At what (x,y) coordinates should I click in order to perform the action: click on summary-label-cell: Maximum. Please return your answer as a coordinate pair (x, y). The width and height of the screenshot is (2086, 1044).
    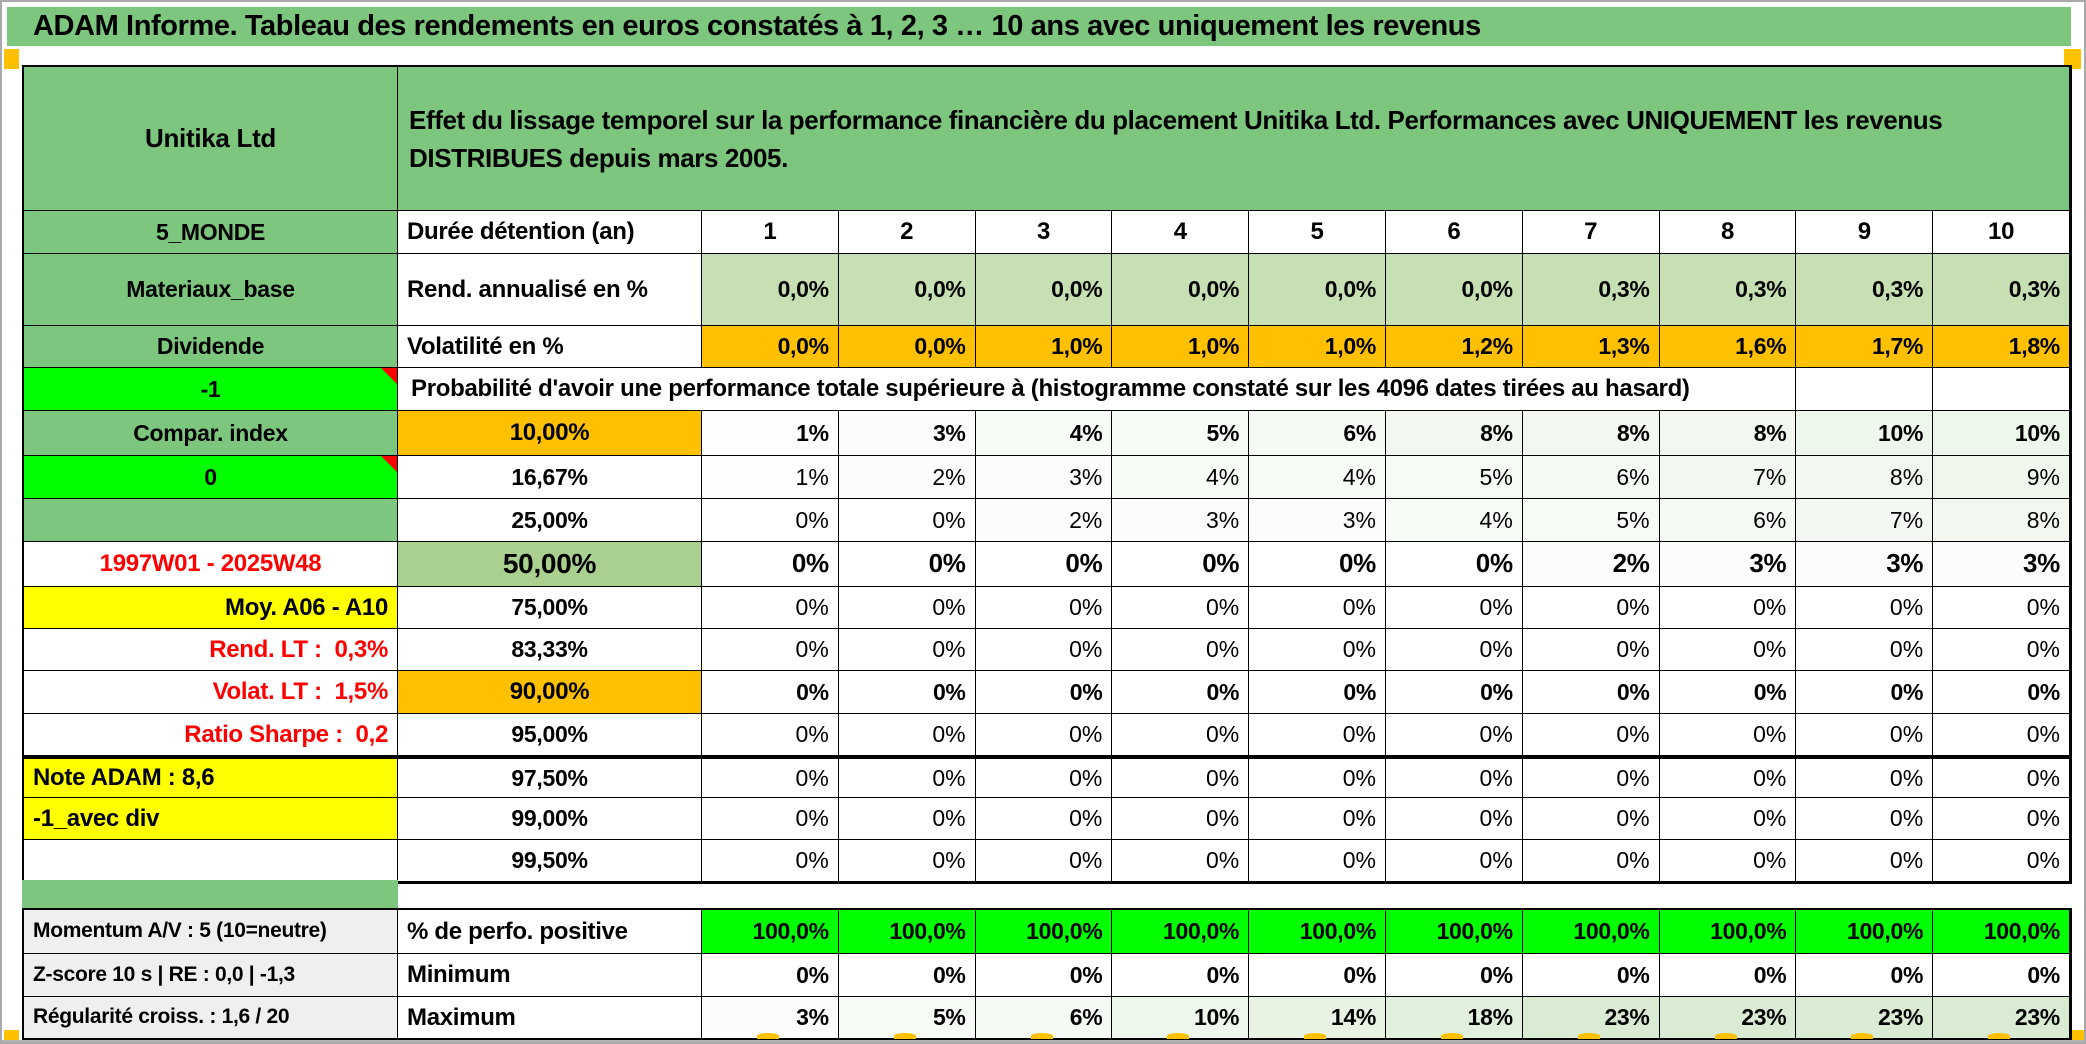
    Looking at the image, I should click on (550, 1018).